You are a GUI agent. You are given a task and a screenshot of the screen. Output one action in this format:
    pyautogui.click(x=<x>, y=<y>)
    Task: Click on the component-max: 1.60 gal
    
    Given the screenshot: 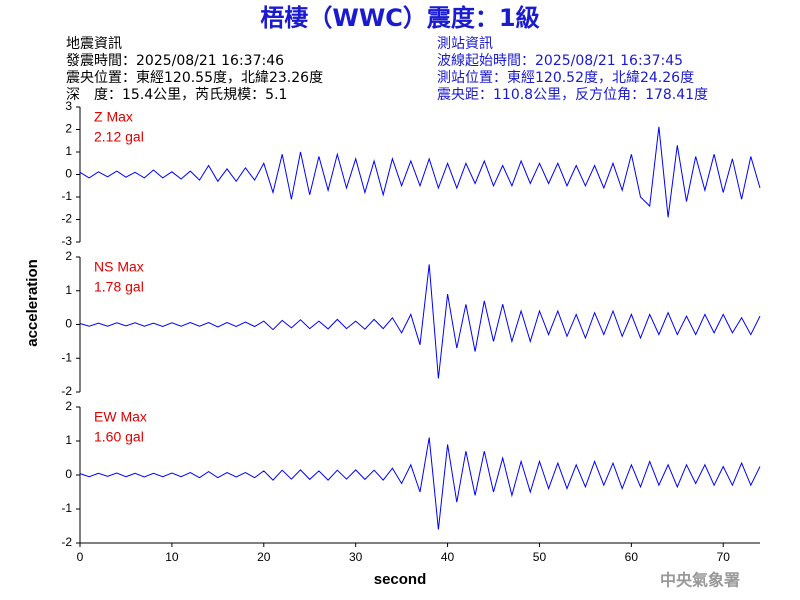 What is the action you would take?
    pyautogui.click(x=119, y=437)
    